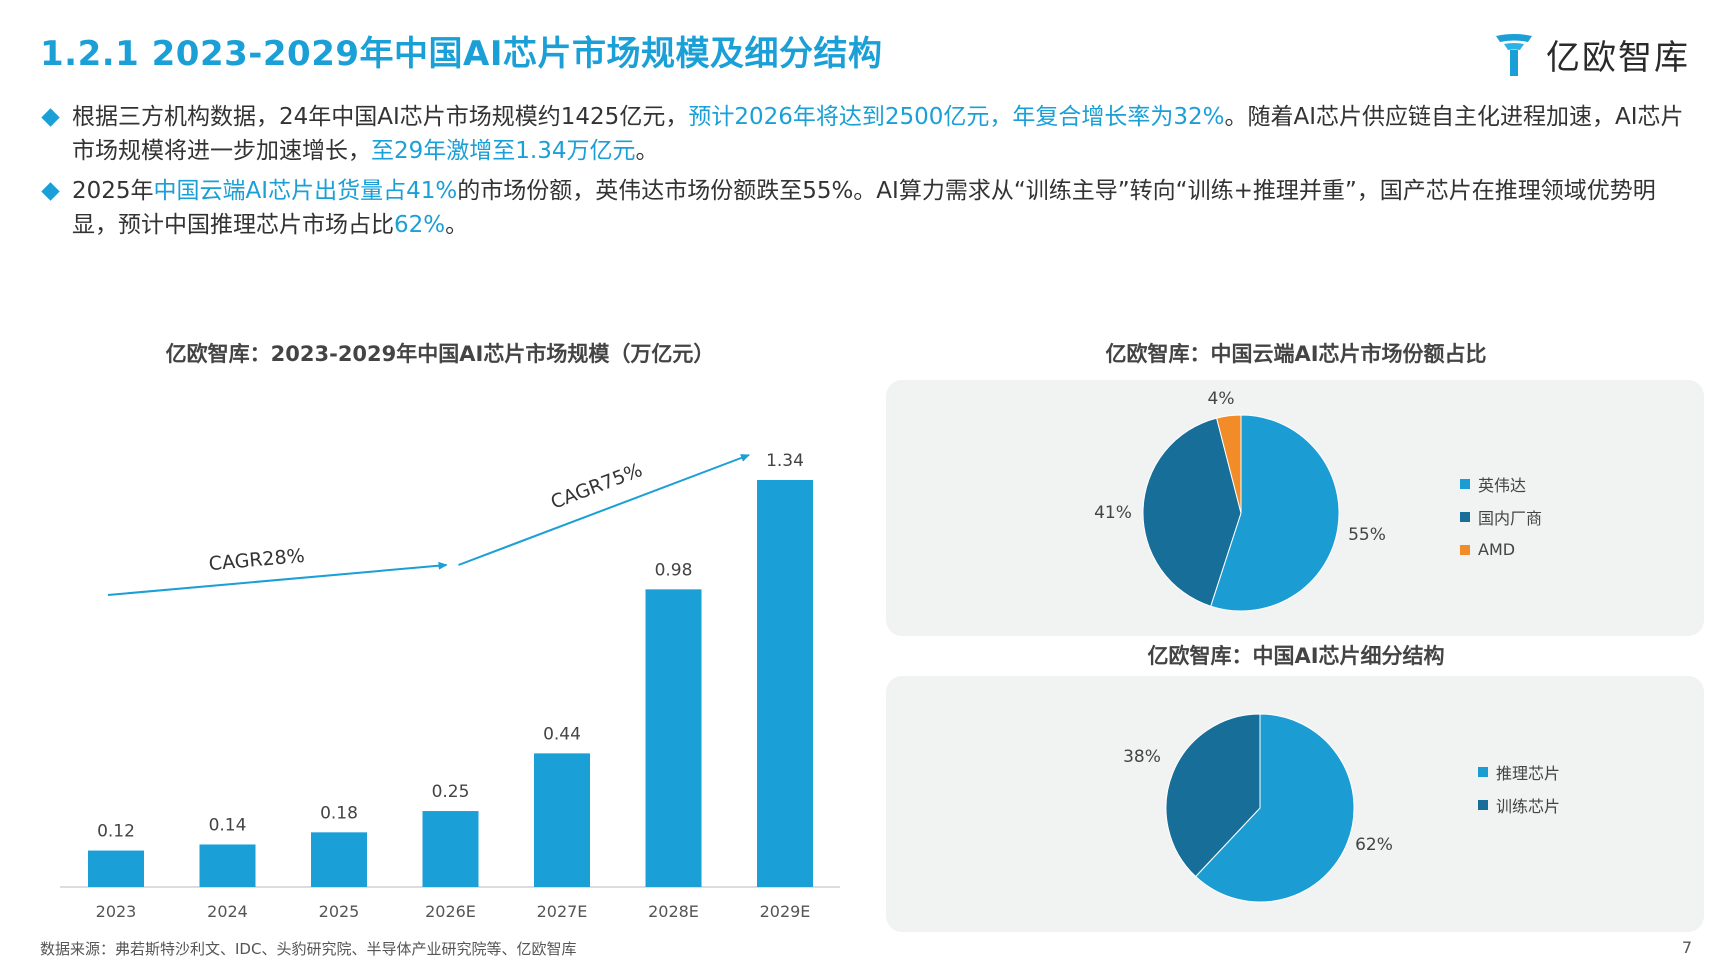 This screenshot has height=975, width=1734. I want to click on legend-label: 训练芯片, so click(1528, 806).